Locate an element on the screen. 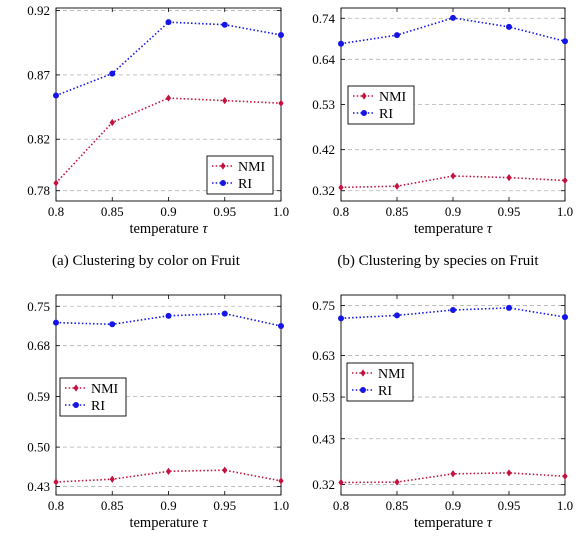 The width and height of the screenshot is (584, 539). y-tick-label: 0.68 is located at coordinates (38, 345).